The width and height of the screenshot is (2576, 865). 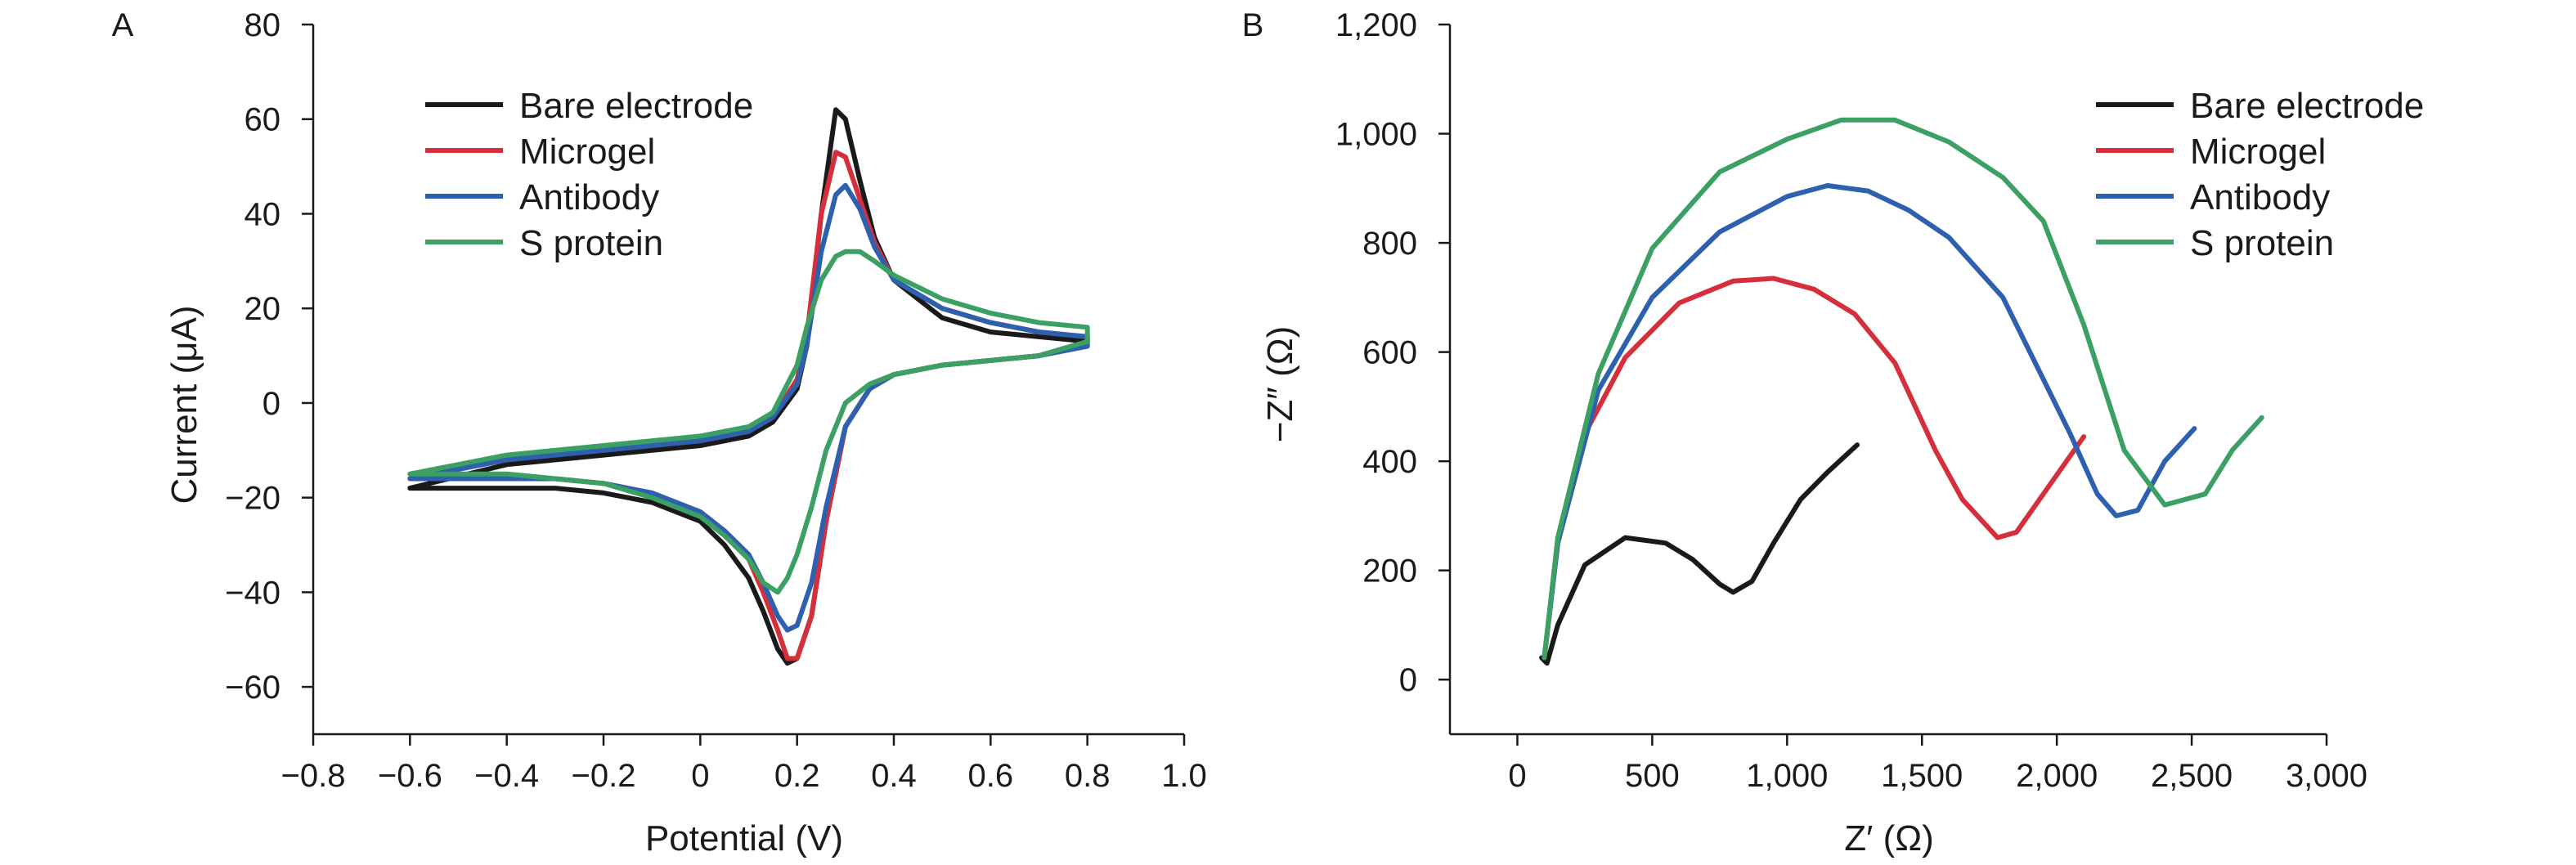 I want to click on y-tick-label: 60, so click(x=263, y=120).